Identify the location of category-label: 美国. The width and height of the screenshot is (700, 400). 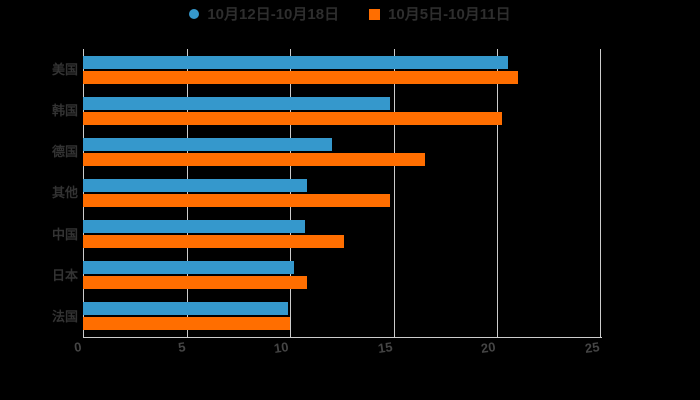
(64, 70).